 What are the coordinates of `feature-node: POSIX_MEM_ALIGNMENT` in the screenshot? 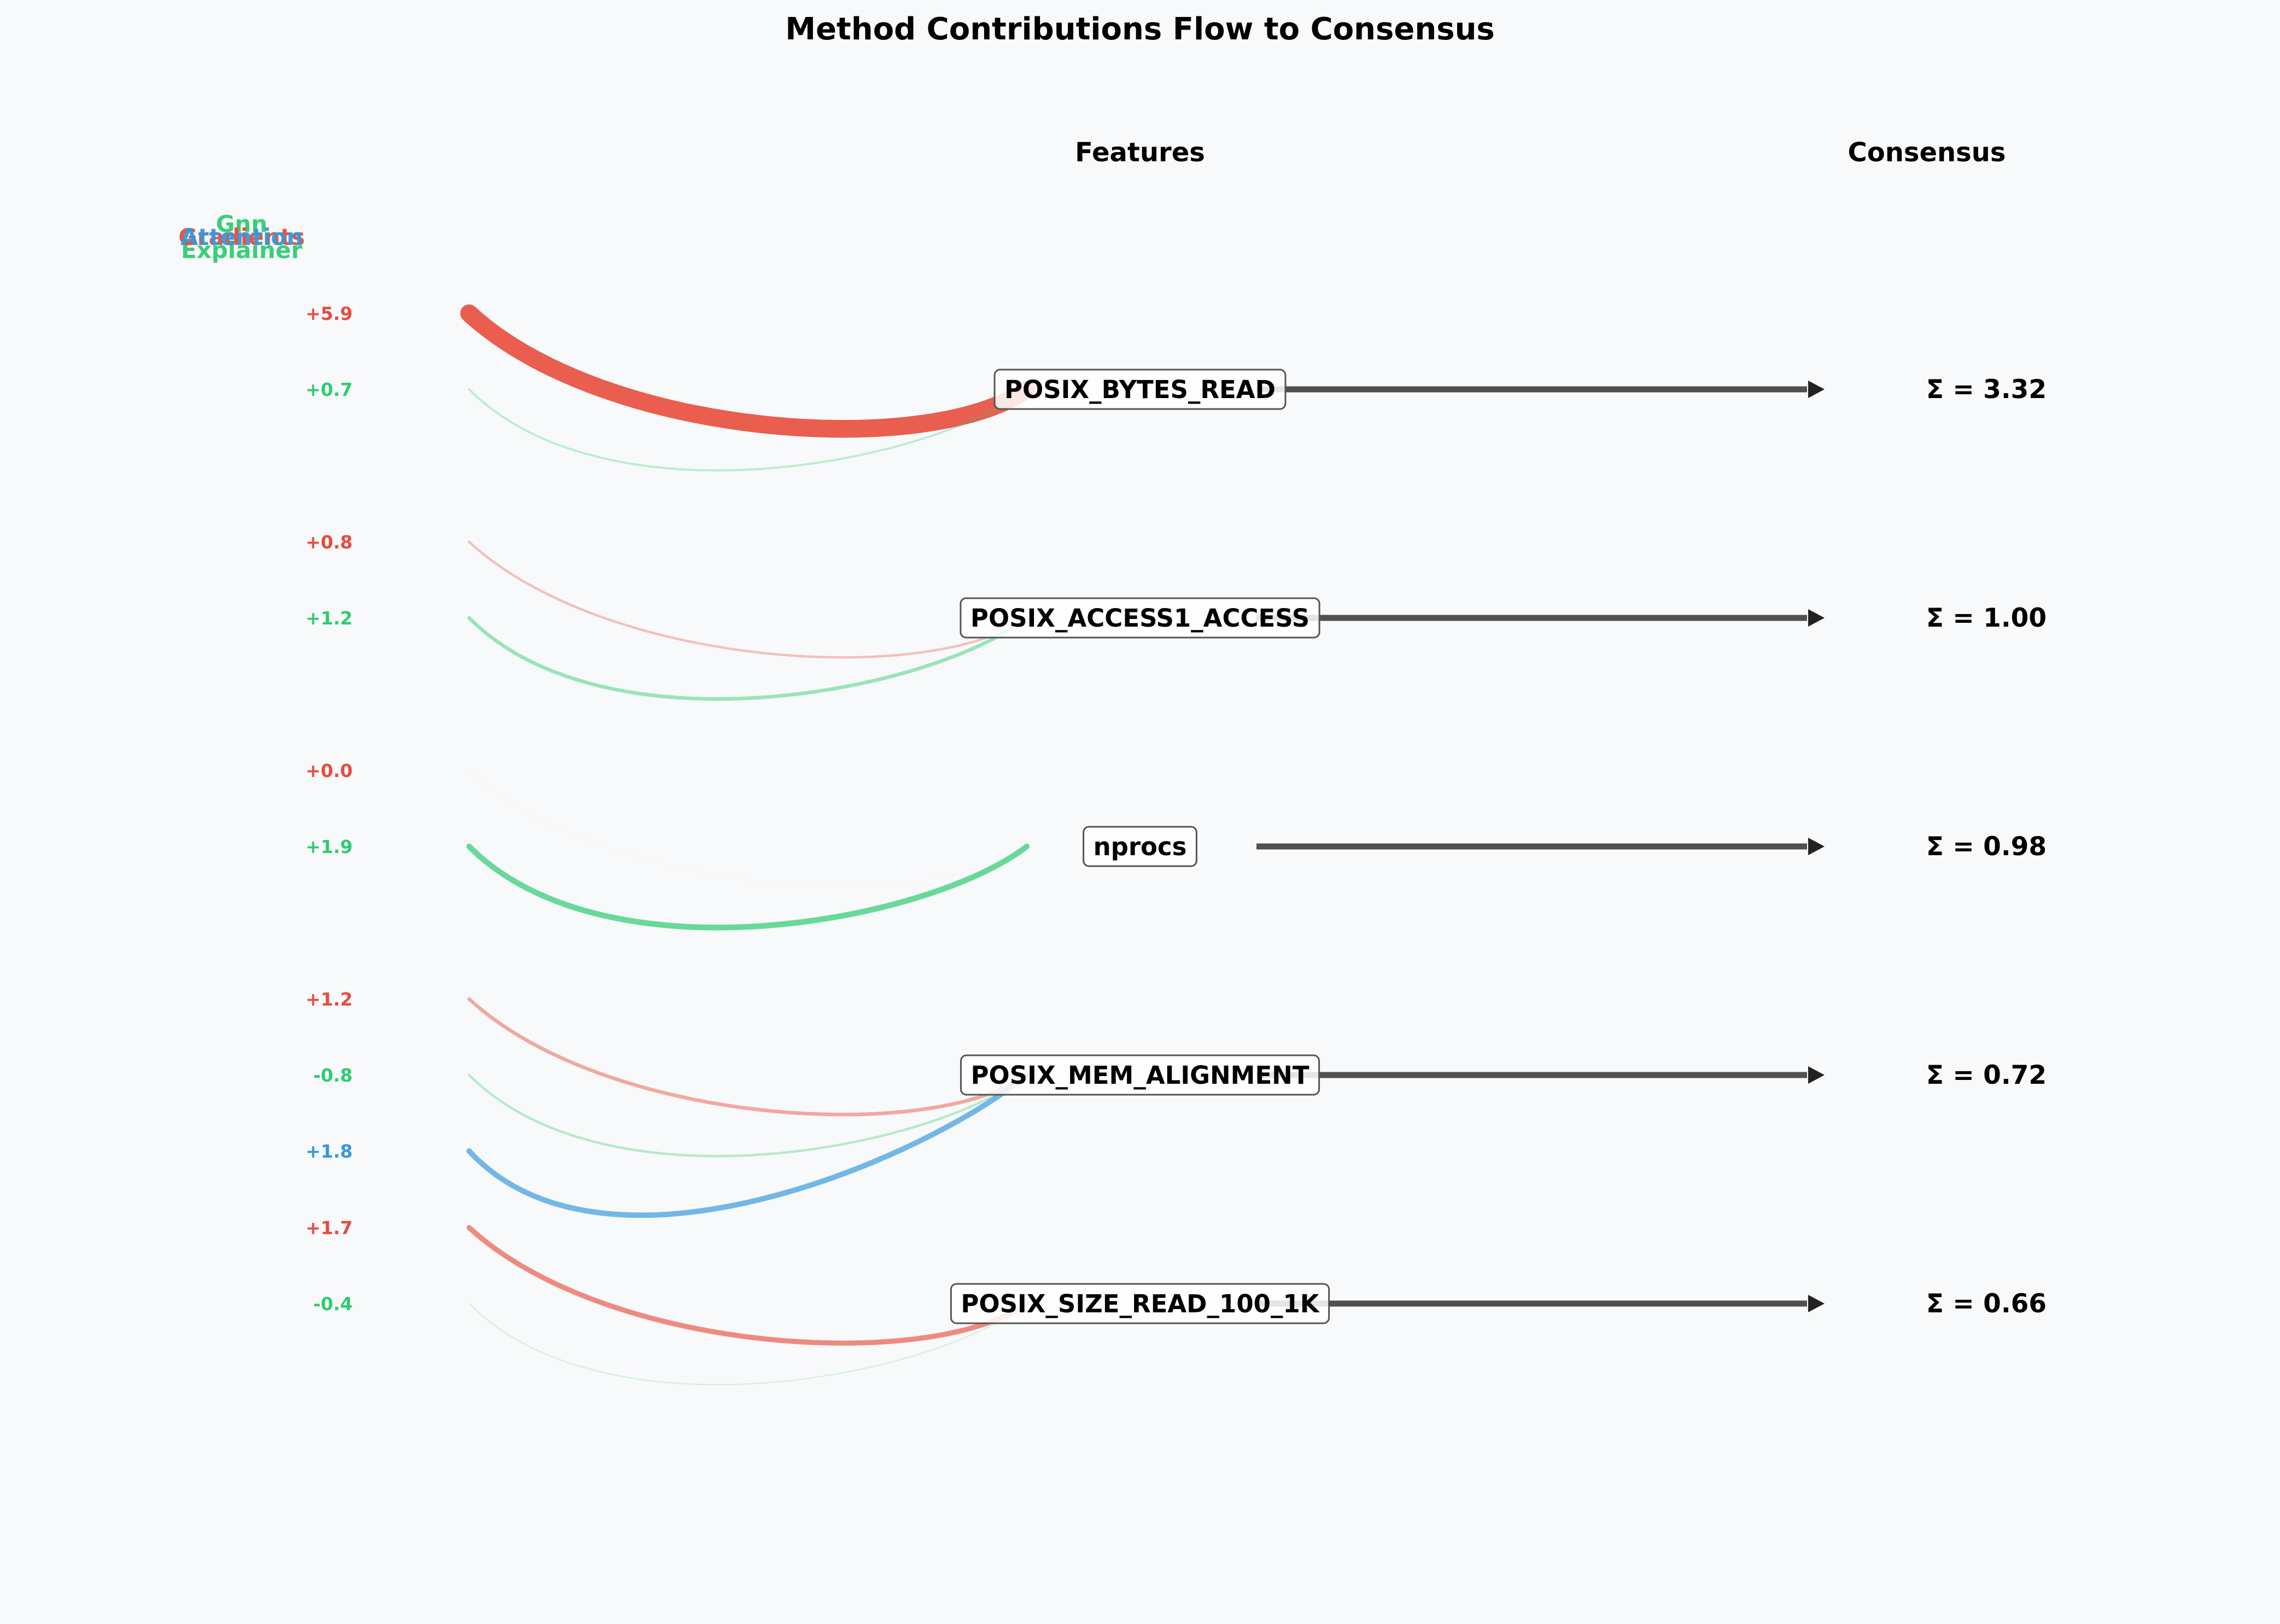 It's located at (1140, 1075).